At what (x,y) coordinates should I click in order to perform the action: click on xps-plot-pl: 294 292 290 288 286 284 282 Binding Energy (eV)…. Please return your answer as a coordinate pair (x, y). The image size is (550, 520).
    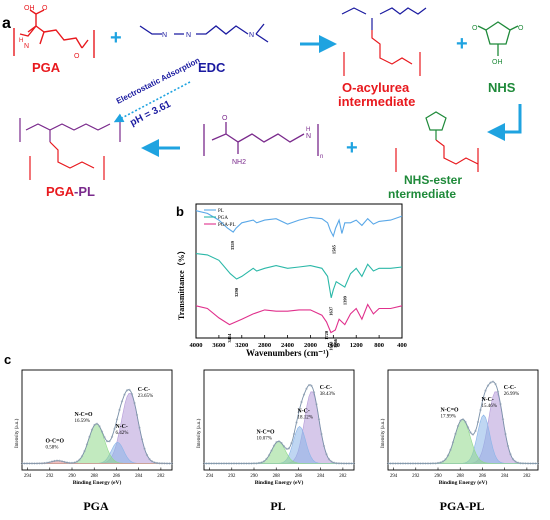
    Looking at the image, I should click on (276, 441).